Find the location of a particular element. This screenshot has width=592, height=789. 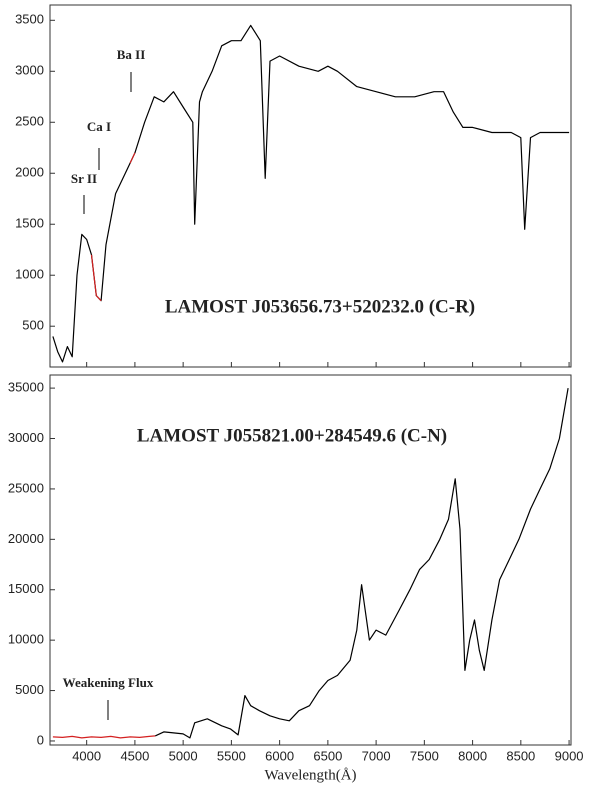

y-tick-label: 5000 is located at coordinates (29, 689).